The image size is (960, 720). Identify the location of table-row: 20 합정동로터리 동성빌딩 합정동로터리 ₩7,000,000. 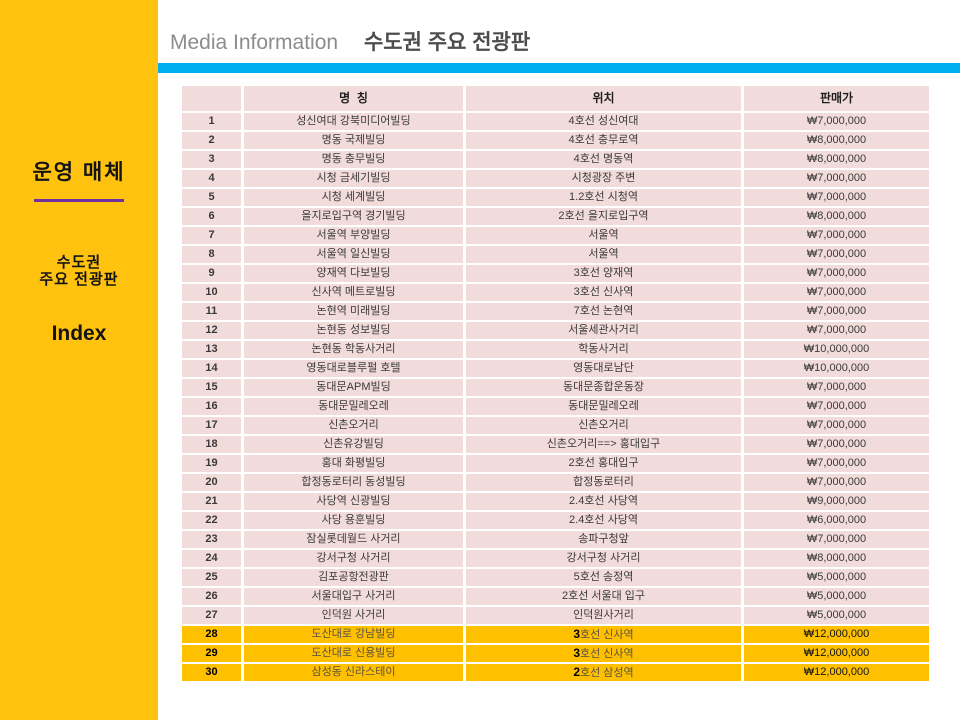
(555, 482).